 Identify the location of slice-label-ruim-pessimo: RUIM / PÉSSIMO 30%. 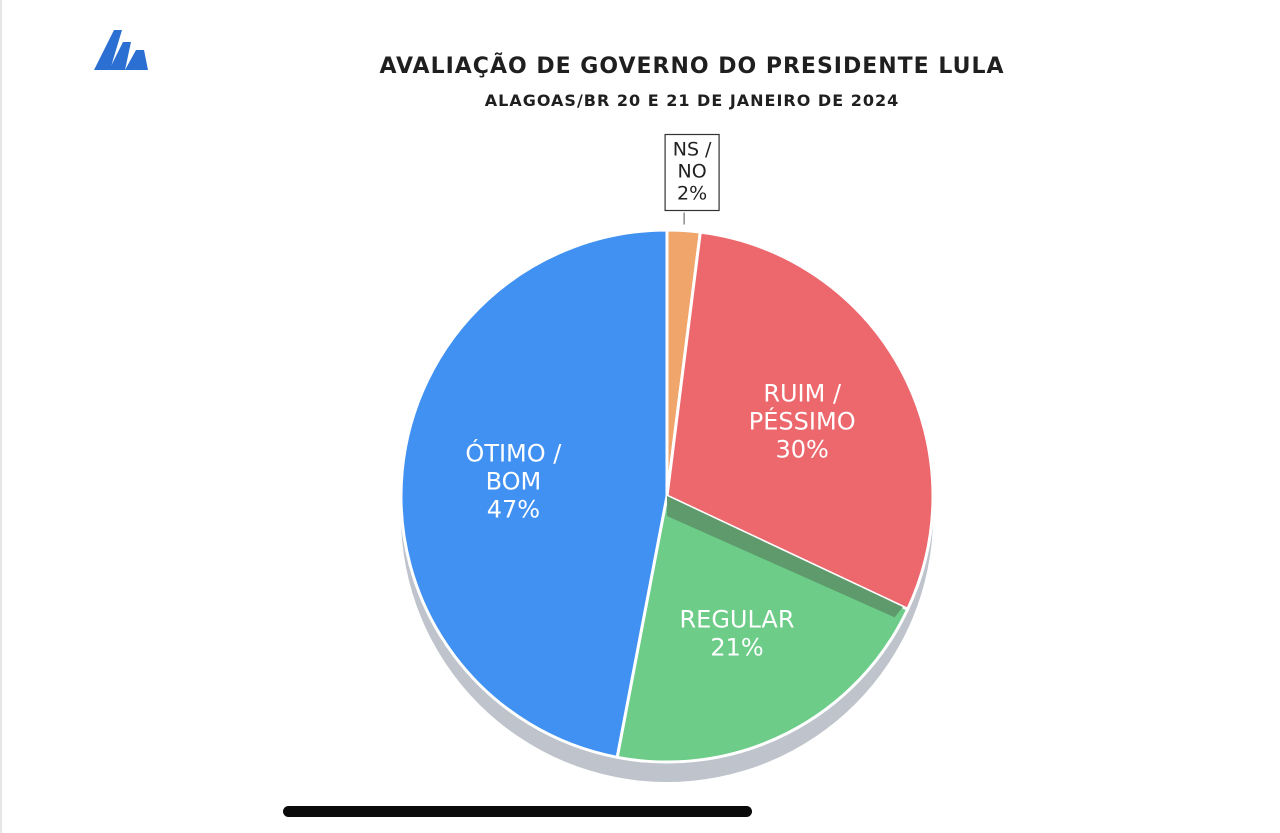
(802, 422).